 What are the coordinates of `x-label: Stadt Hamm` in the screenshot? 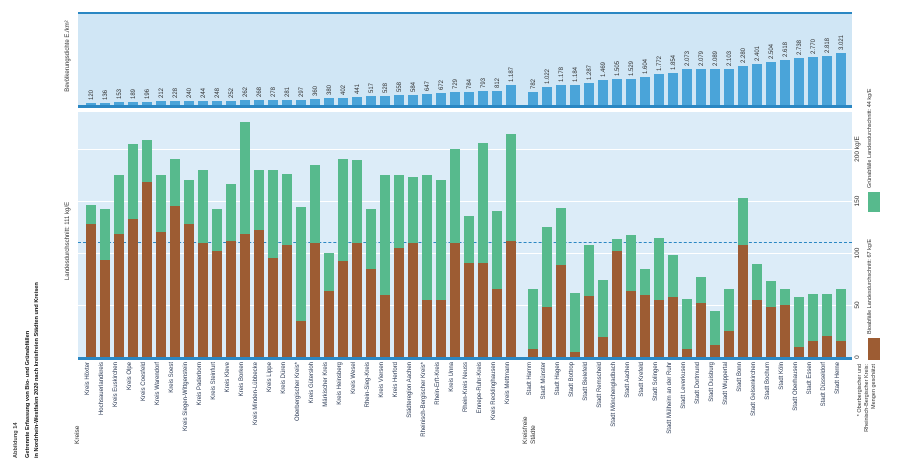 It's located at (530, 379).